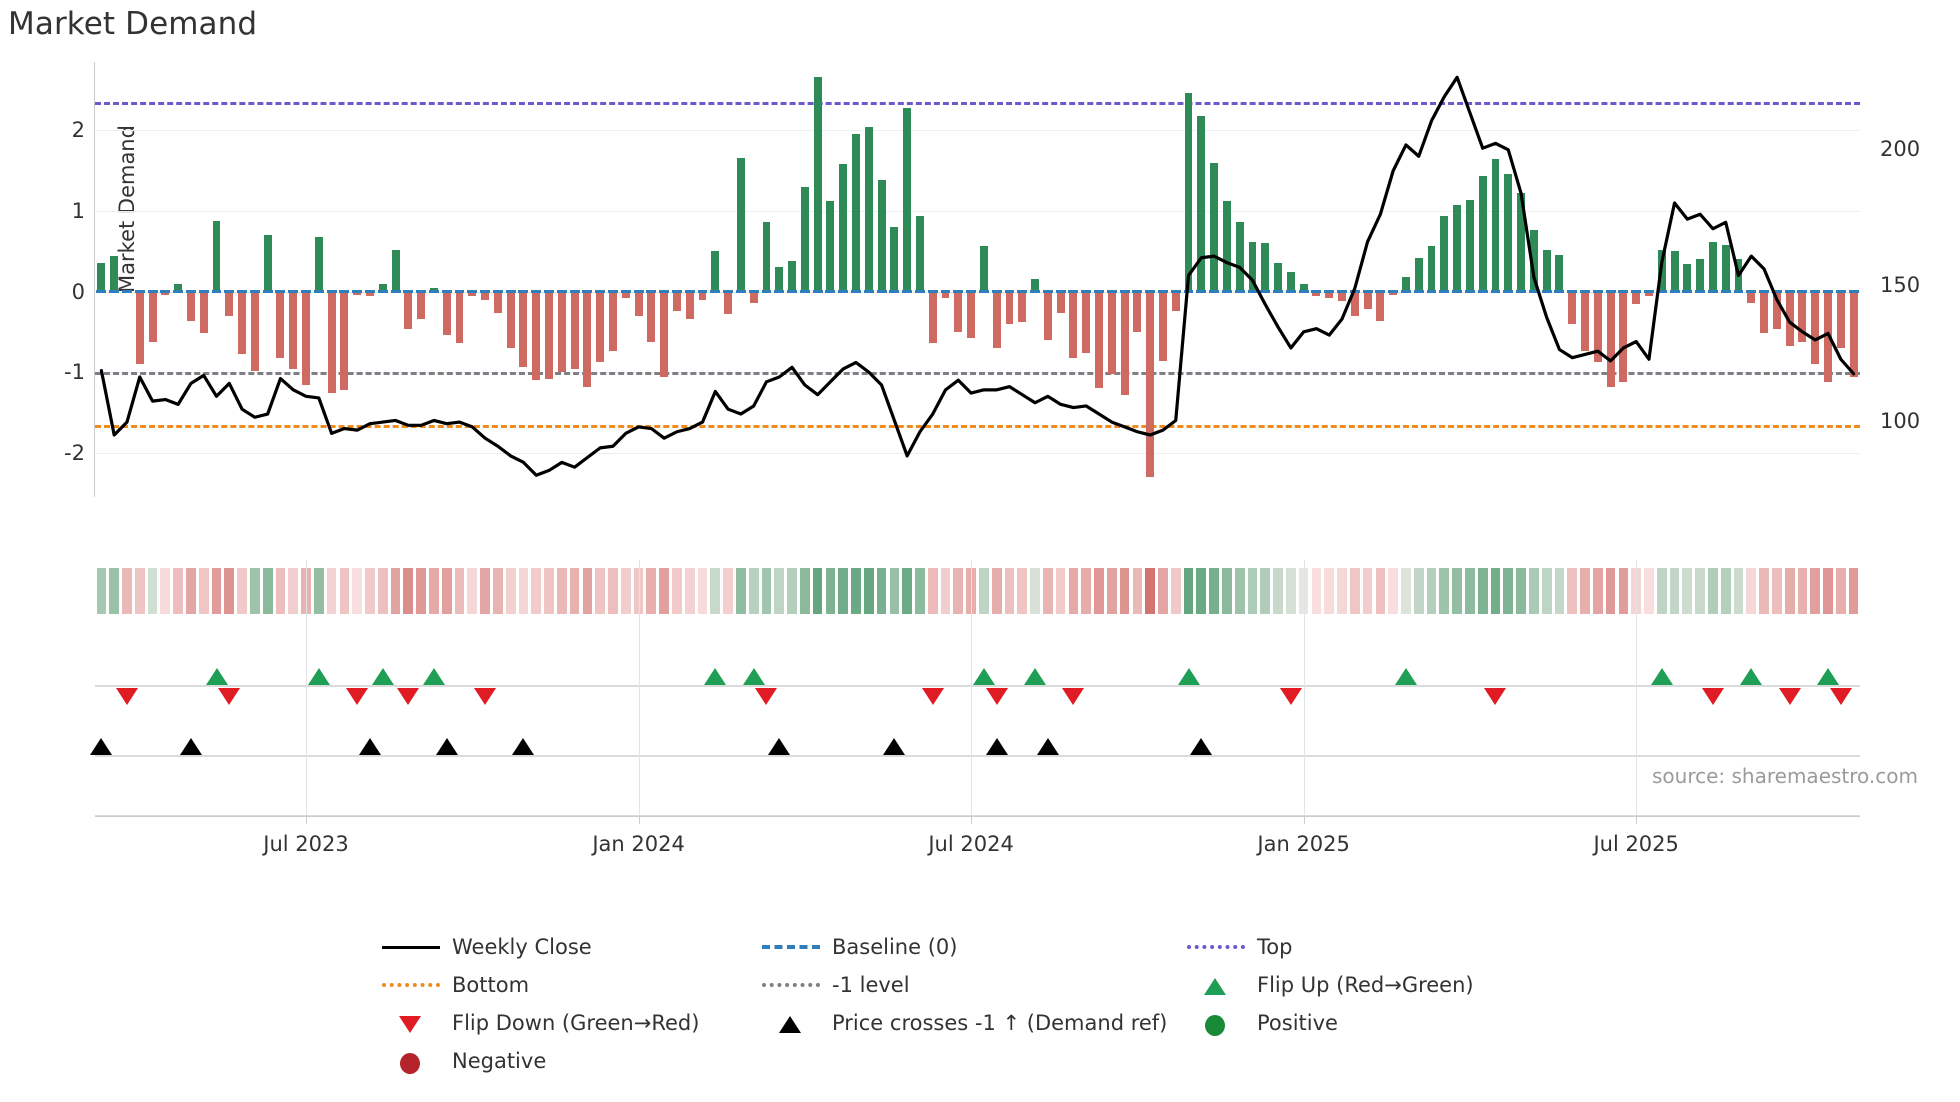  I want to click on legend-label: Bottom, so click(491, 985).